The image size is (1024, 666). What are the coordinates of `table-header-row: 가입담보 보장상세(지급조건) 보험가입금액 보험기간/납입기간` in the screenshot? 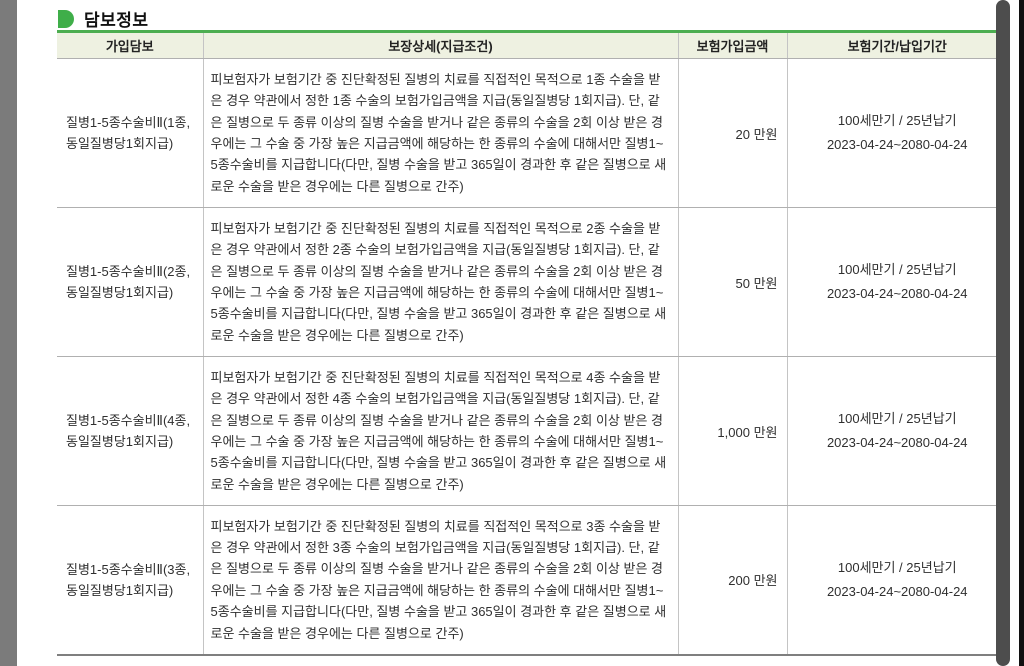 It's located at (532, 45).